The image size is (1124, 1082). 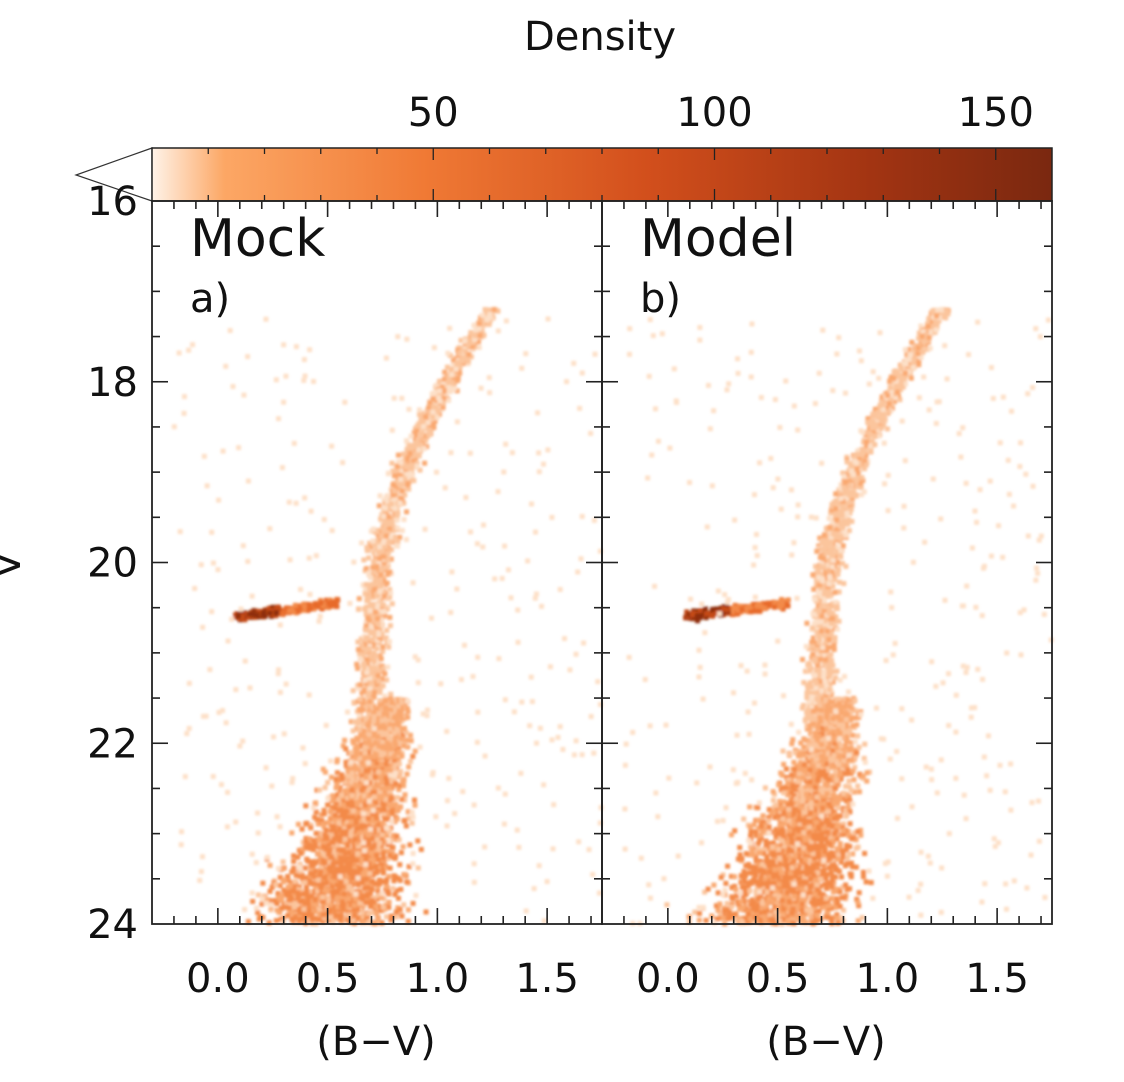 What do you see at coordinates (620, 145) in the screenshot?
I see `colorbar-ticks: 50 100 150` at bounding box center [620, 145].